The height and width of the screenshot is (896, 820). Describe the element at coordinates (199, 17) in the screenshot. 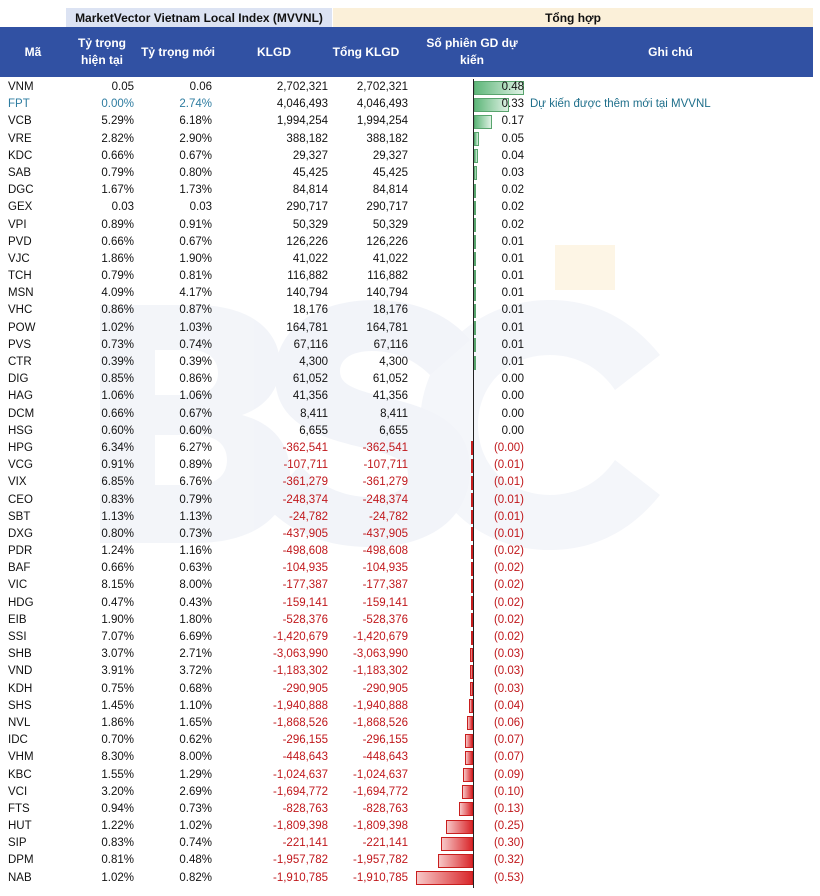

I see `index-name-band: MarketVector Vietnam Local Index (MVVNL)` at that location.